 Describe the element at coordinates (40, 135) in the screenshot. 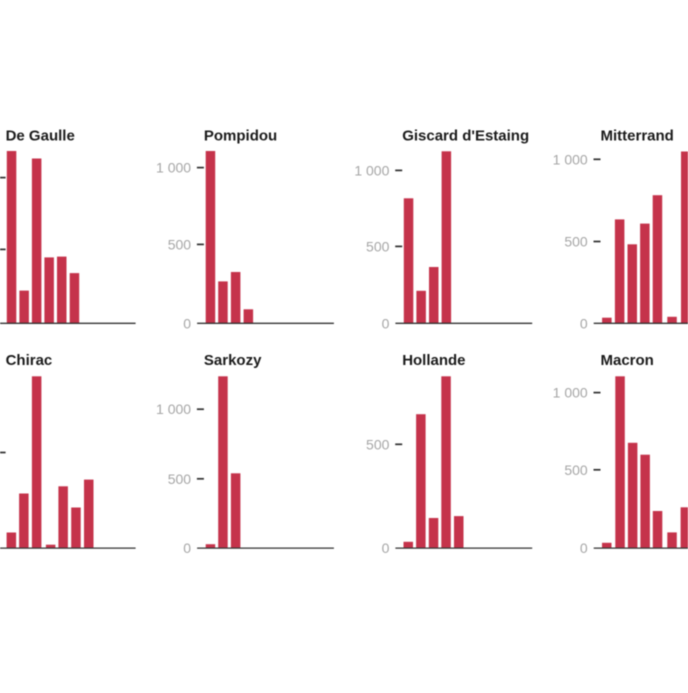

I see `svg-text: De Gaulle` at that location.